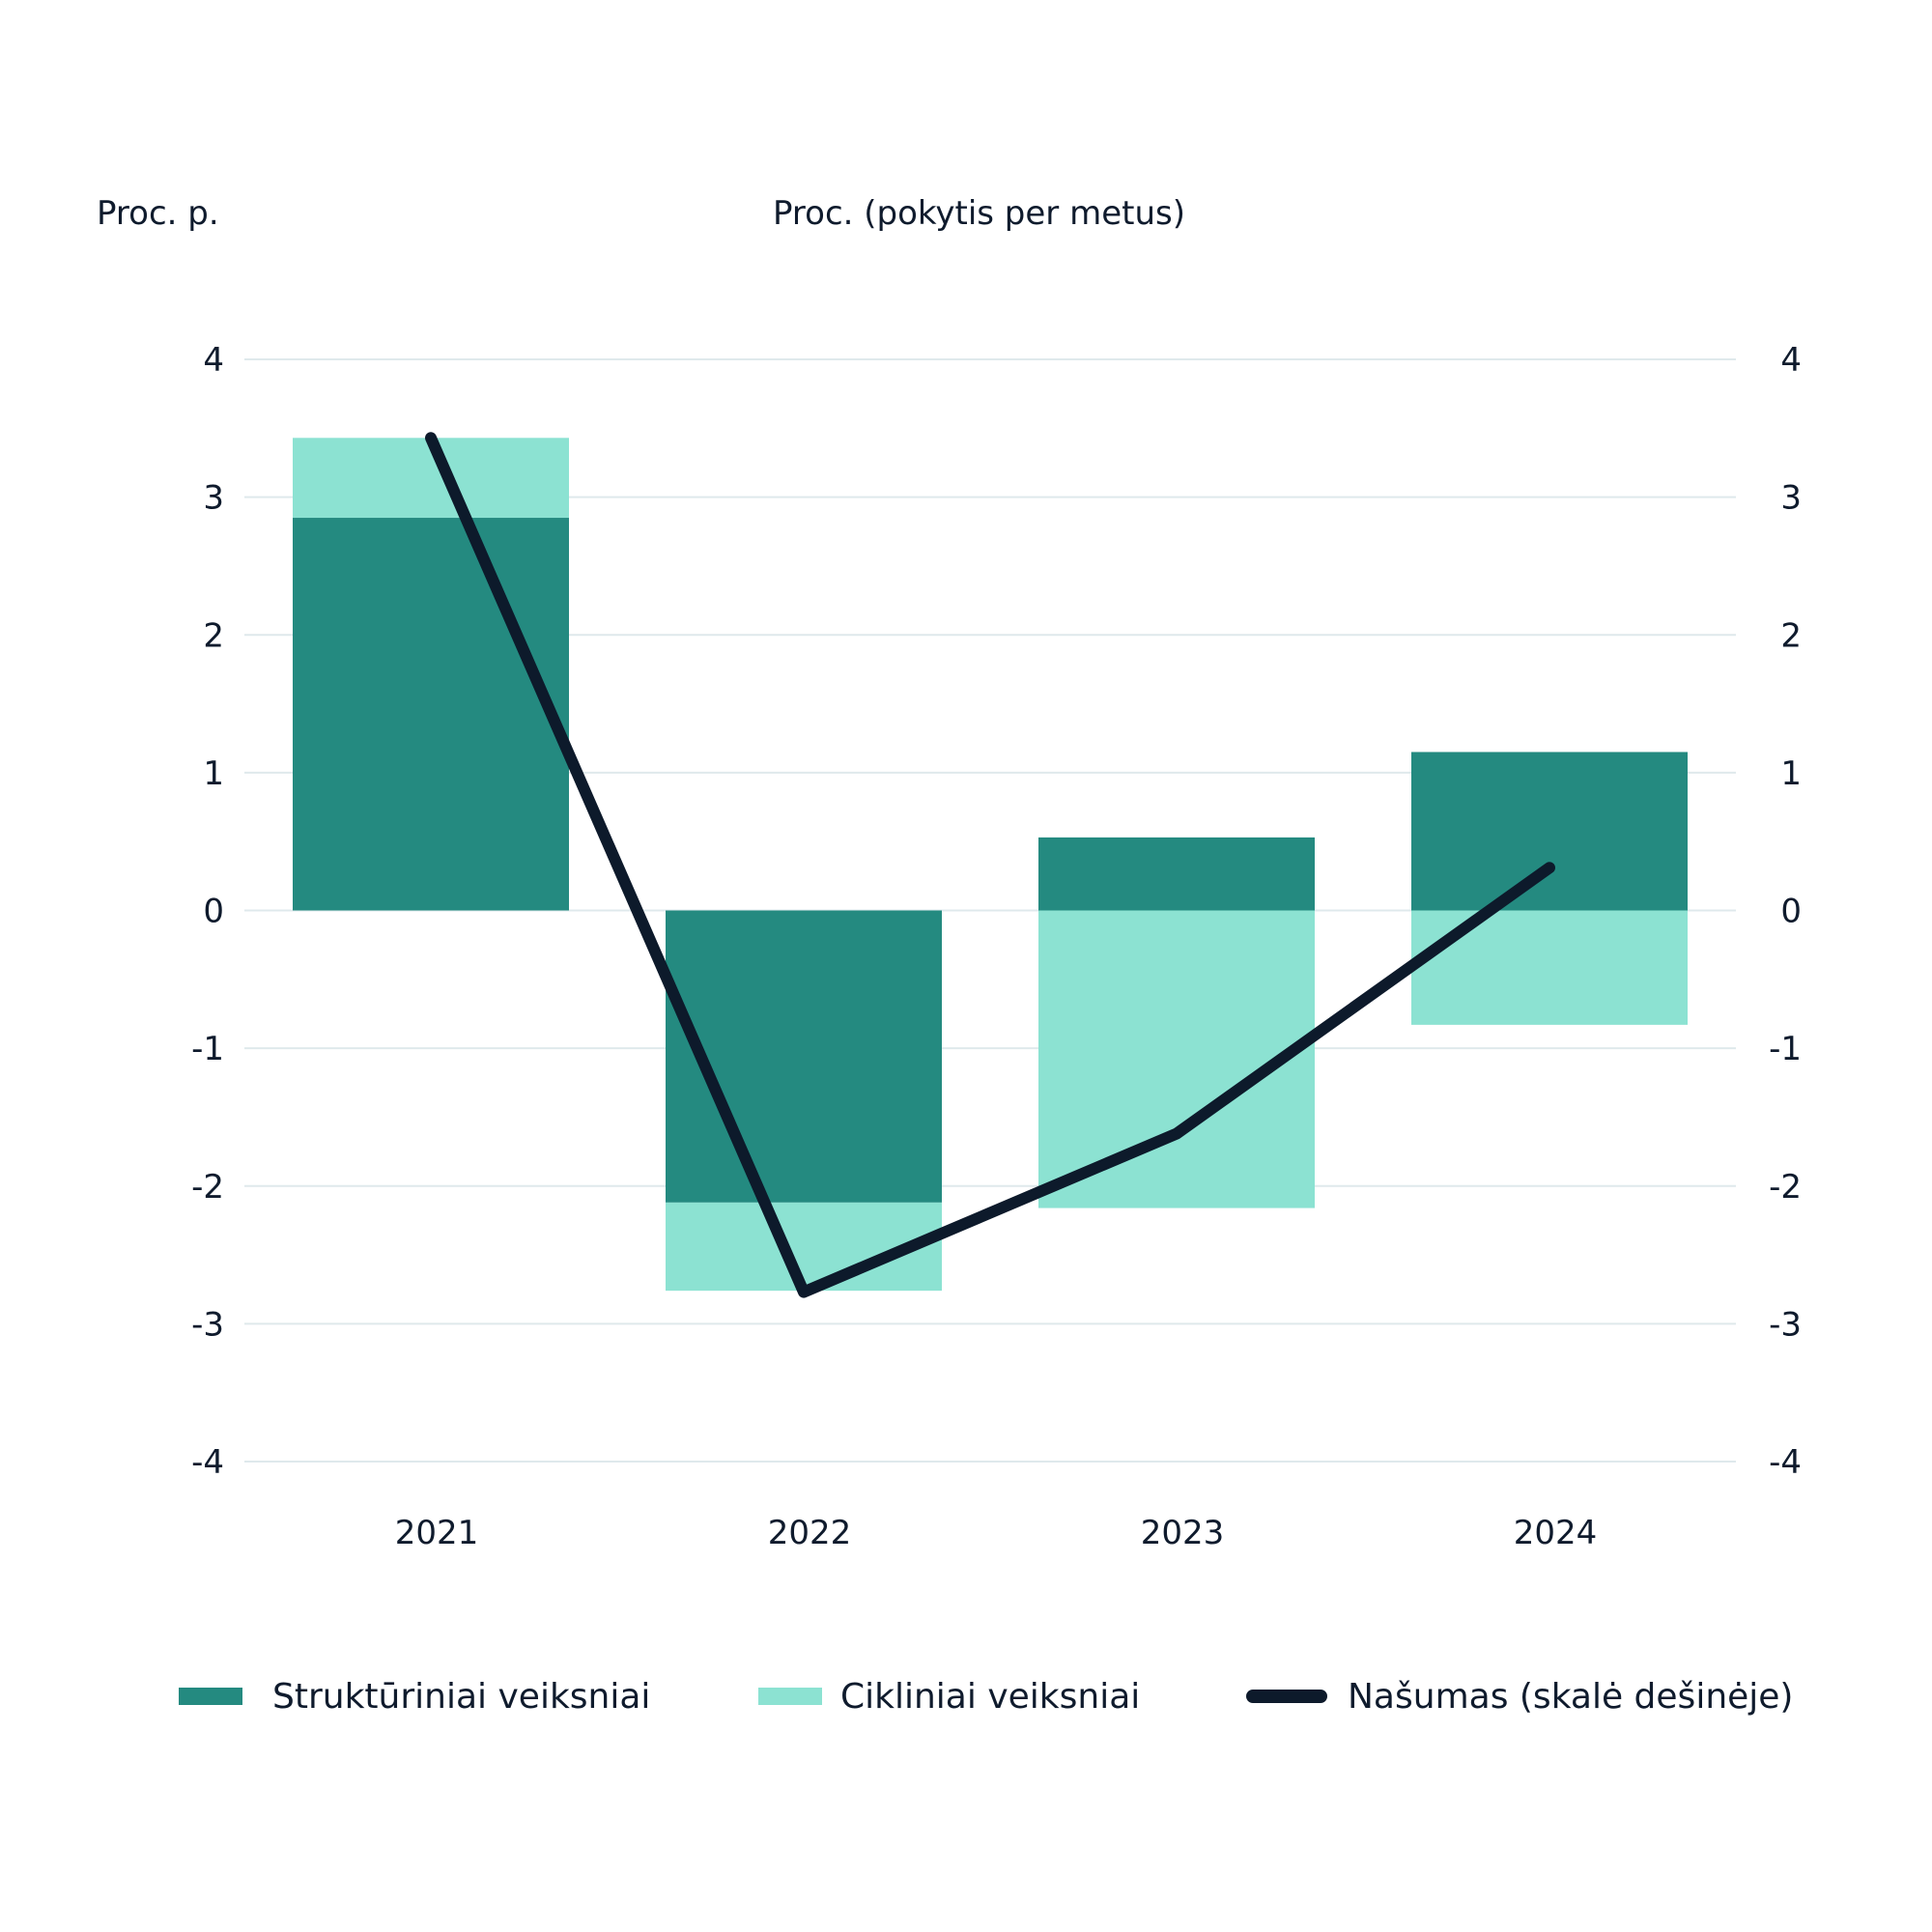 The width and height of the screenshot is (1932, 1932). Describe the element at coordinates (1556, 1533) in the screenshot. I see `x-tick-label: 2024` at that location.